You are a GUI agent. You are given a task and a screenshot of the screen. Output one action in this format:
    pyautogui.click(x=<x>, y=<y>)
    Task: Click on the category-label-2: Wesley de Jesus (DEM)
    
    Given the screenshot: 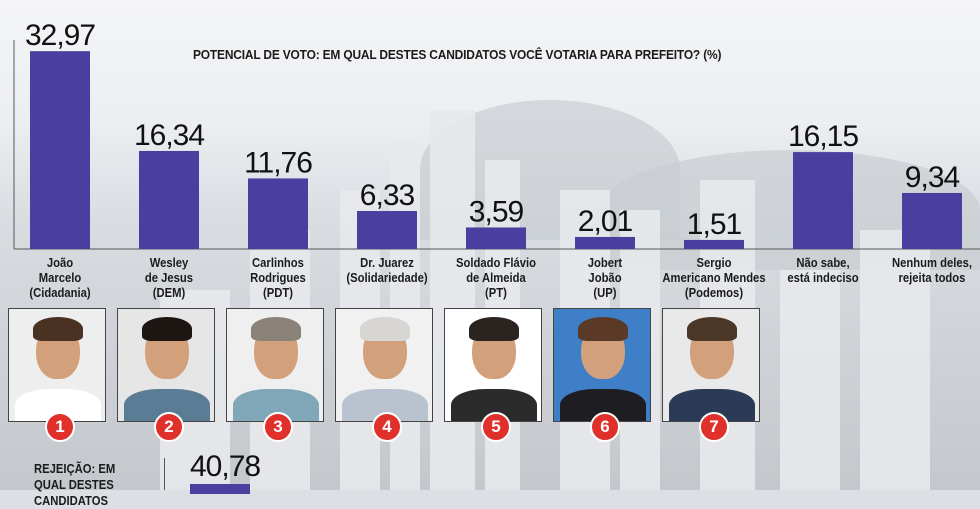 What is the action you would take?
    pyautogui.click(x=169, y=278)
    